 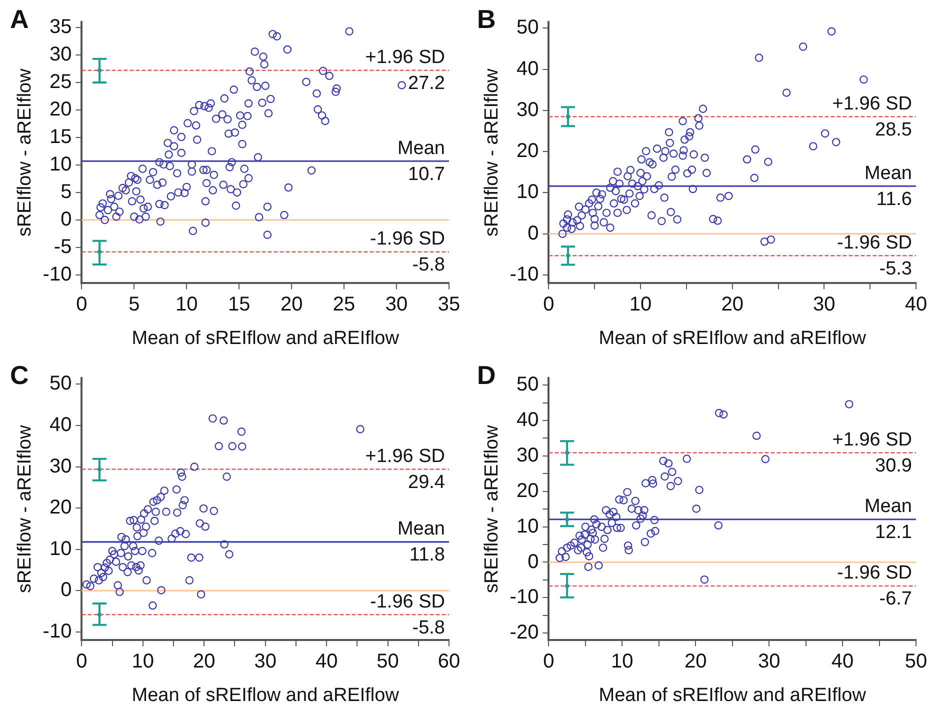 What do you see at coordinates (893, 129) in the screenshot?
I see `annotation: 28.5` at bounding box center [893, 129].